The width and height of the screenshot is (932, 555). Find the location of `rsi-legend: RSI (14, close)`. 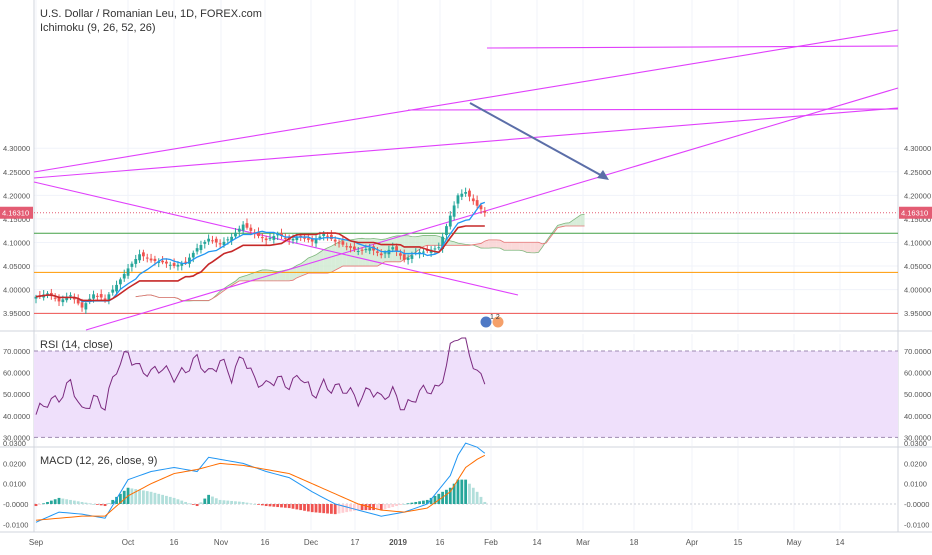

rsi-legend: RSI (14, close) is located at coordinates (76, 345).